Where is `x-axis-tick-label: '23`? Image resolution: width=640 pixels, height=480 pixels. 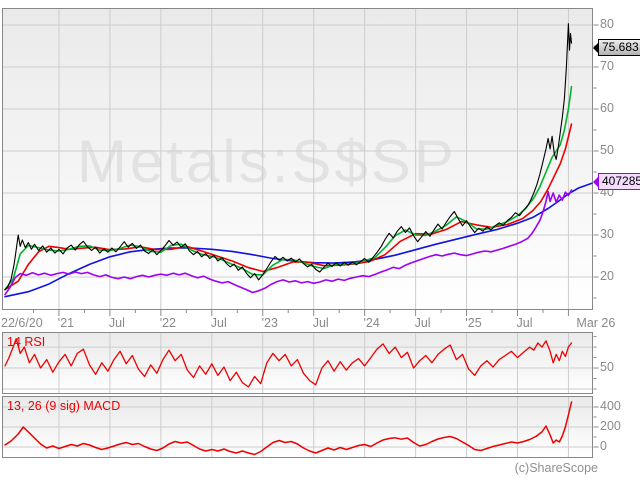
x-axis-tick-label: '23 is located at coordinates (269, 323).